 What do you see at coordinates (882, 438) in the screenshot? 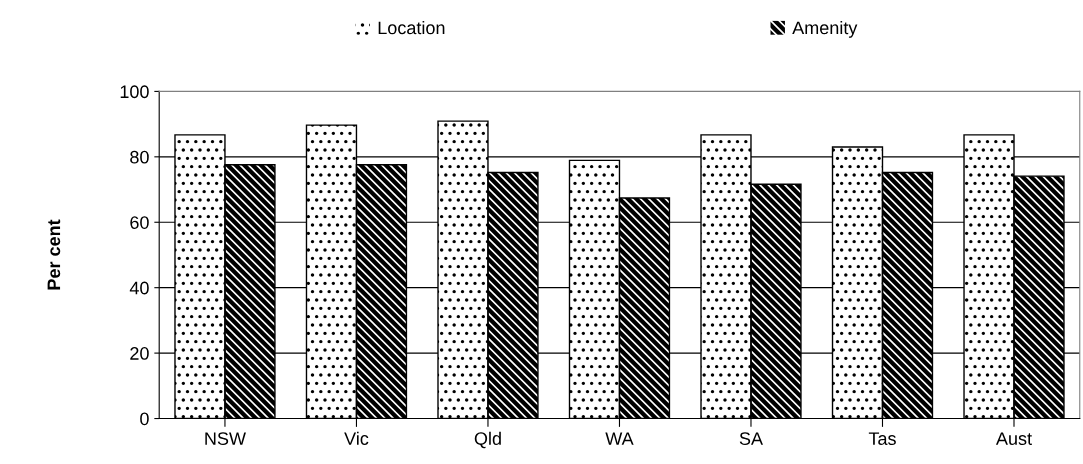
I see `x-tick-label: Tas` at bounding box center [882, 438].